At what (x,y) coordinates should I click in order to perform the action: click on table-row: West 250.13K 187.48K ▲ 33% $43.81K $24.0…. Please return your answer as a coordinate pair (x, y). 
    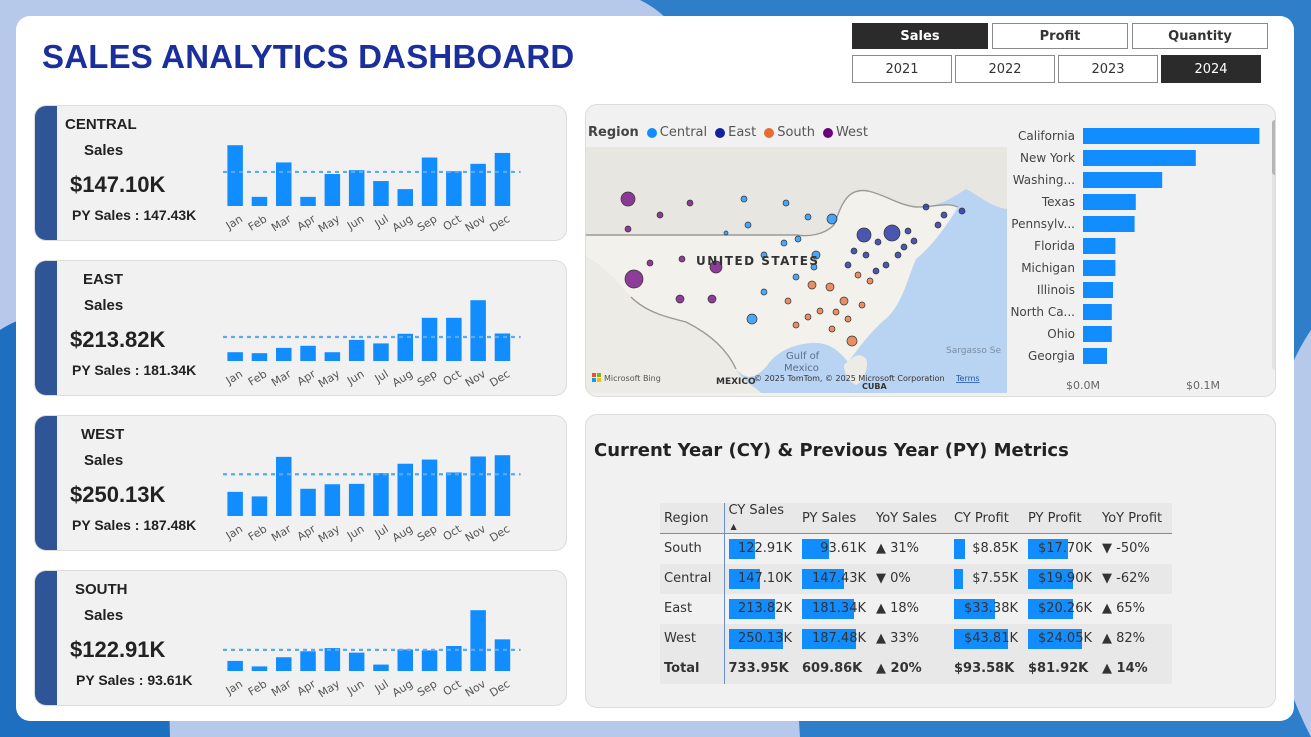
    Looking at the image, I should click on (916, 638).